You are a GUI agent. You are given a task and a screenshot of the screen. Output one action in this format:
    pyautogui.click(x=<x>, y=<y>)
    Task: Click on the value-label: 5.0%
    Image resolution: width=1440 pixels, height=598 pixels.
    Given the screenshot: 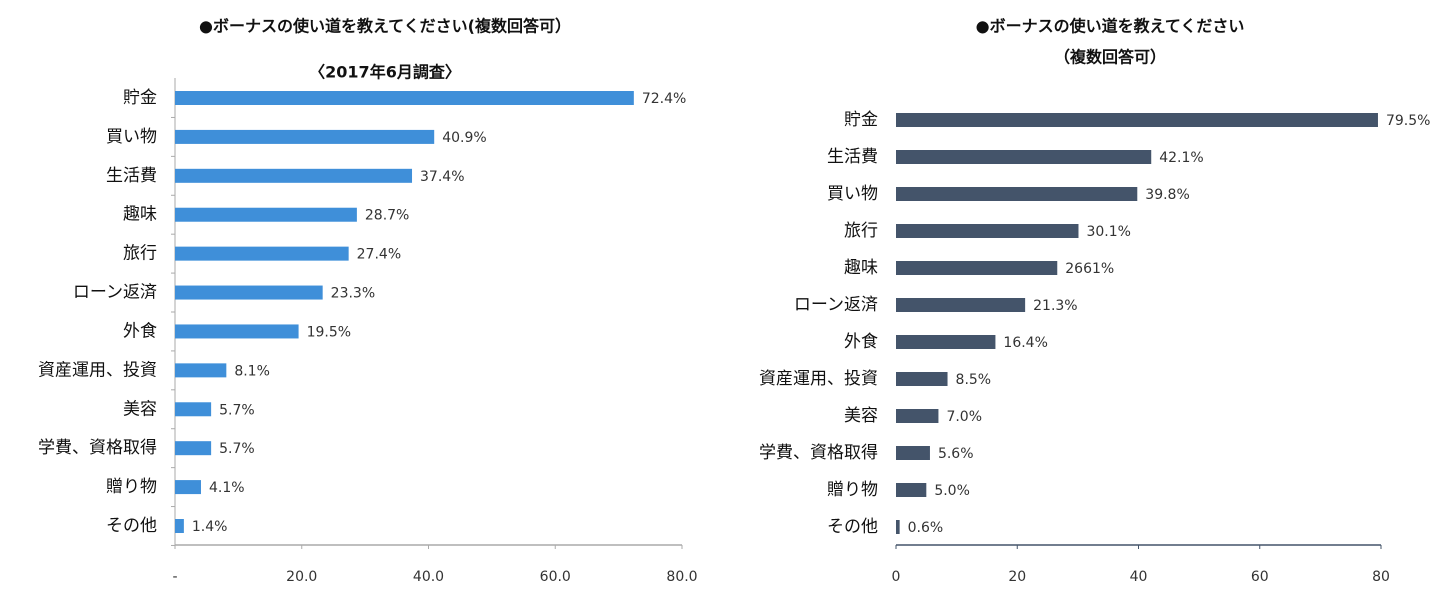 What is the action you would take?
    pyautogui.click(x=952, y=491)
    